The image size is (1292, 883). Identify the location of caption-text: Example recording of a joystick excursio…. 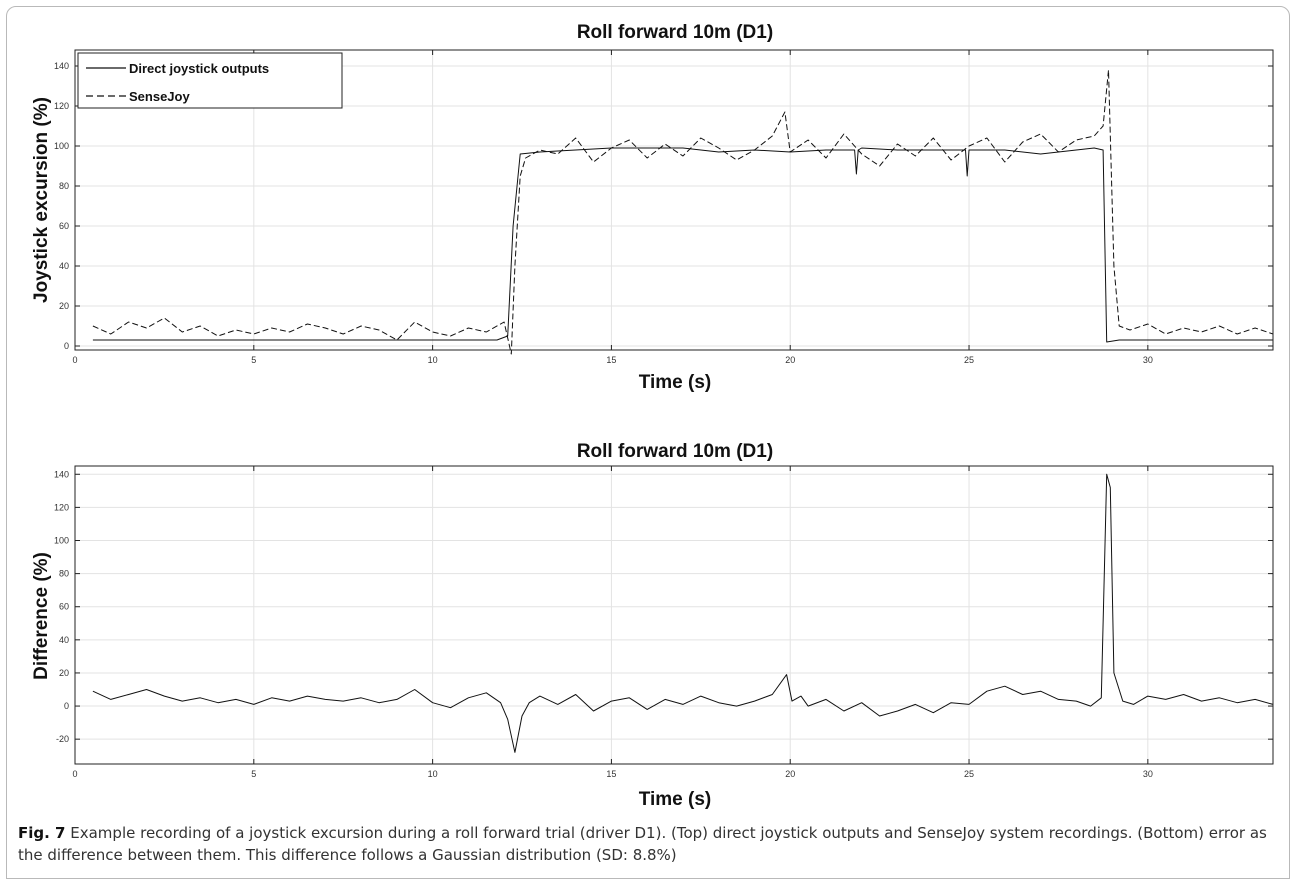
(642, 844).